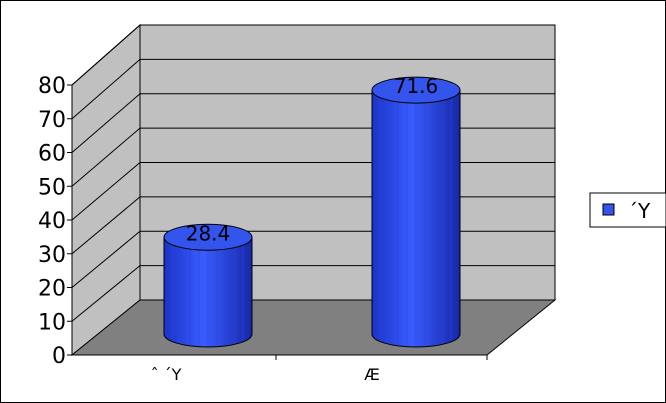 The height and width of the screenshot is (403, 666). What do you see at coordinates (59, 356) in the screenshot?
I see `y-tick-label: 0` at bounding box center [59, 356].